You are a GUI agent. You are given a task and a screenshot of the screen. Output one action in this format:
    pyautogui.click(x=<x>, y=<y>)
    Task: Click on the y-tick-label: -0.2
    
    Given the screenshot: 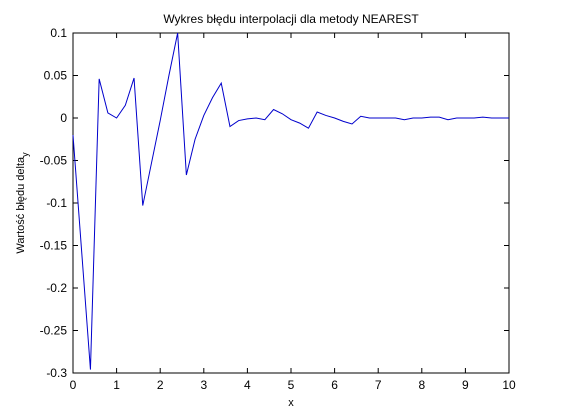 What is the action you would take?
    pyautogui.click(x=56, y=288)
    